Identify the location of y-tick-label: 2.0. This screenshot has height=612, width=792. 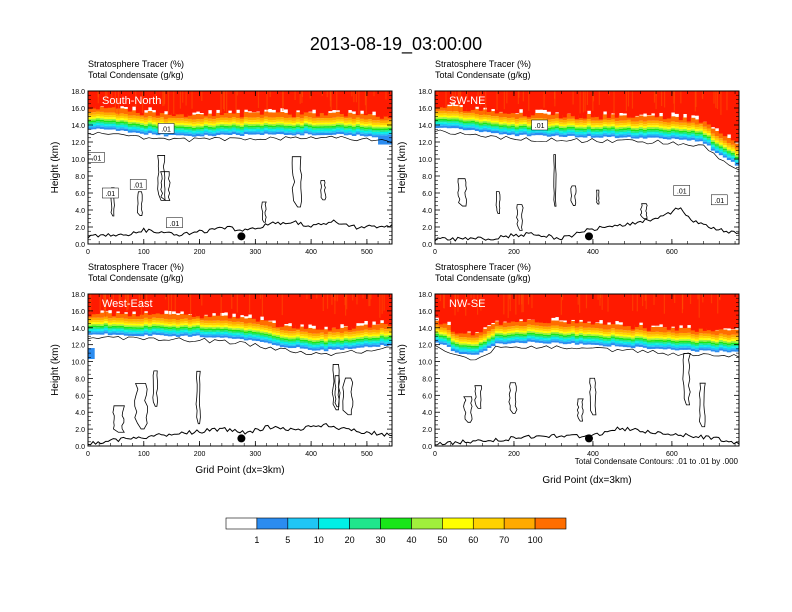
(427, 228).